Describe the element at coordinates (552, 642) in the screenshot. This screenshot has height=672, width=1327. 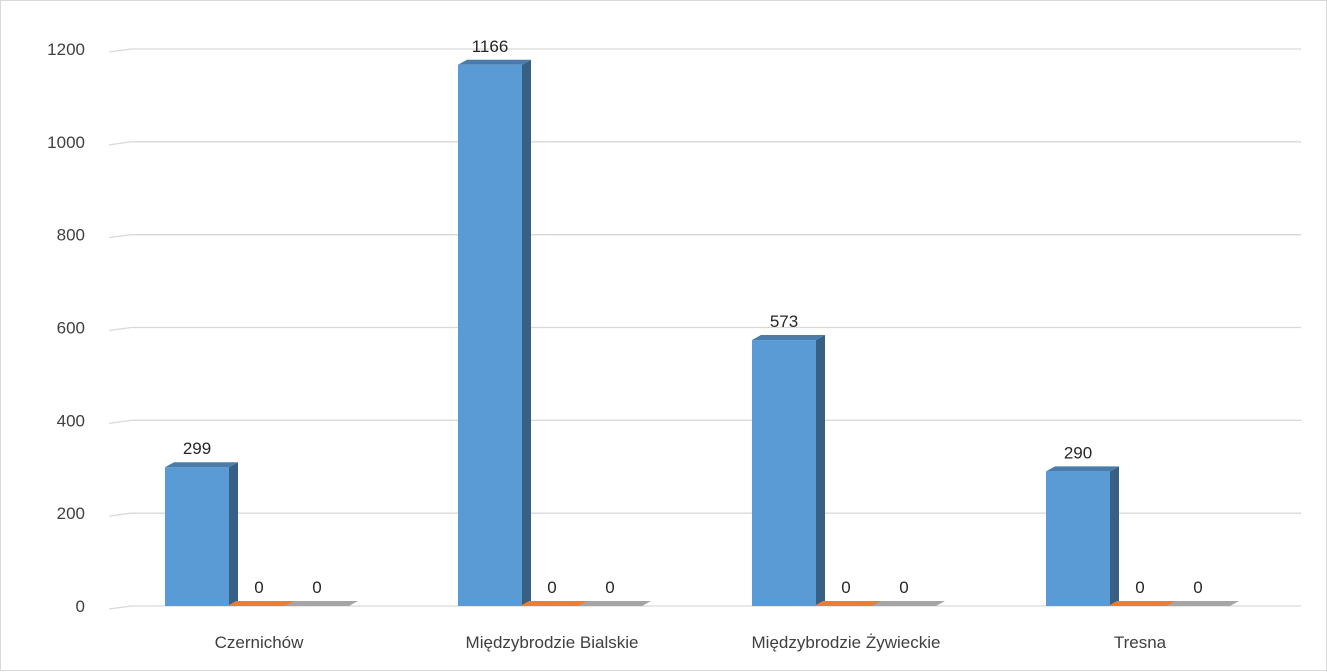
I see `x-category-label: Międzybrodzie Bialskie` at that location.